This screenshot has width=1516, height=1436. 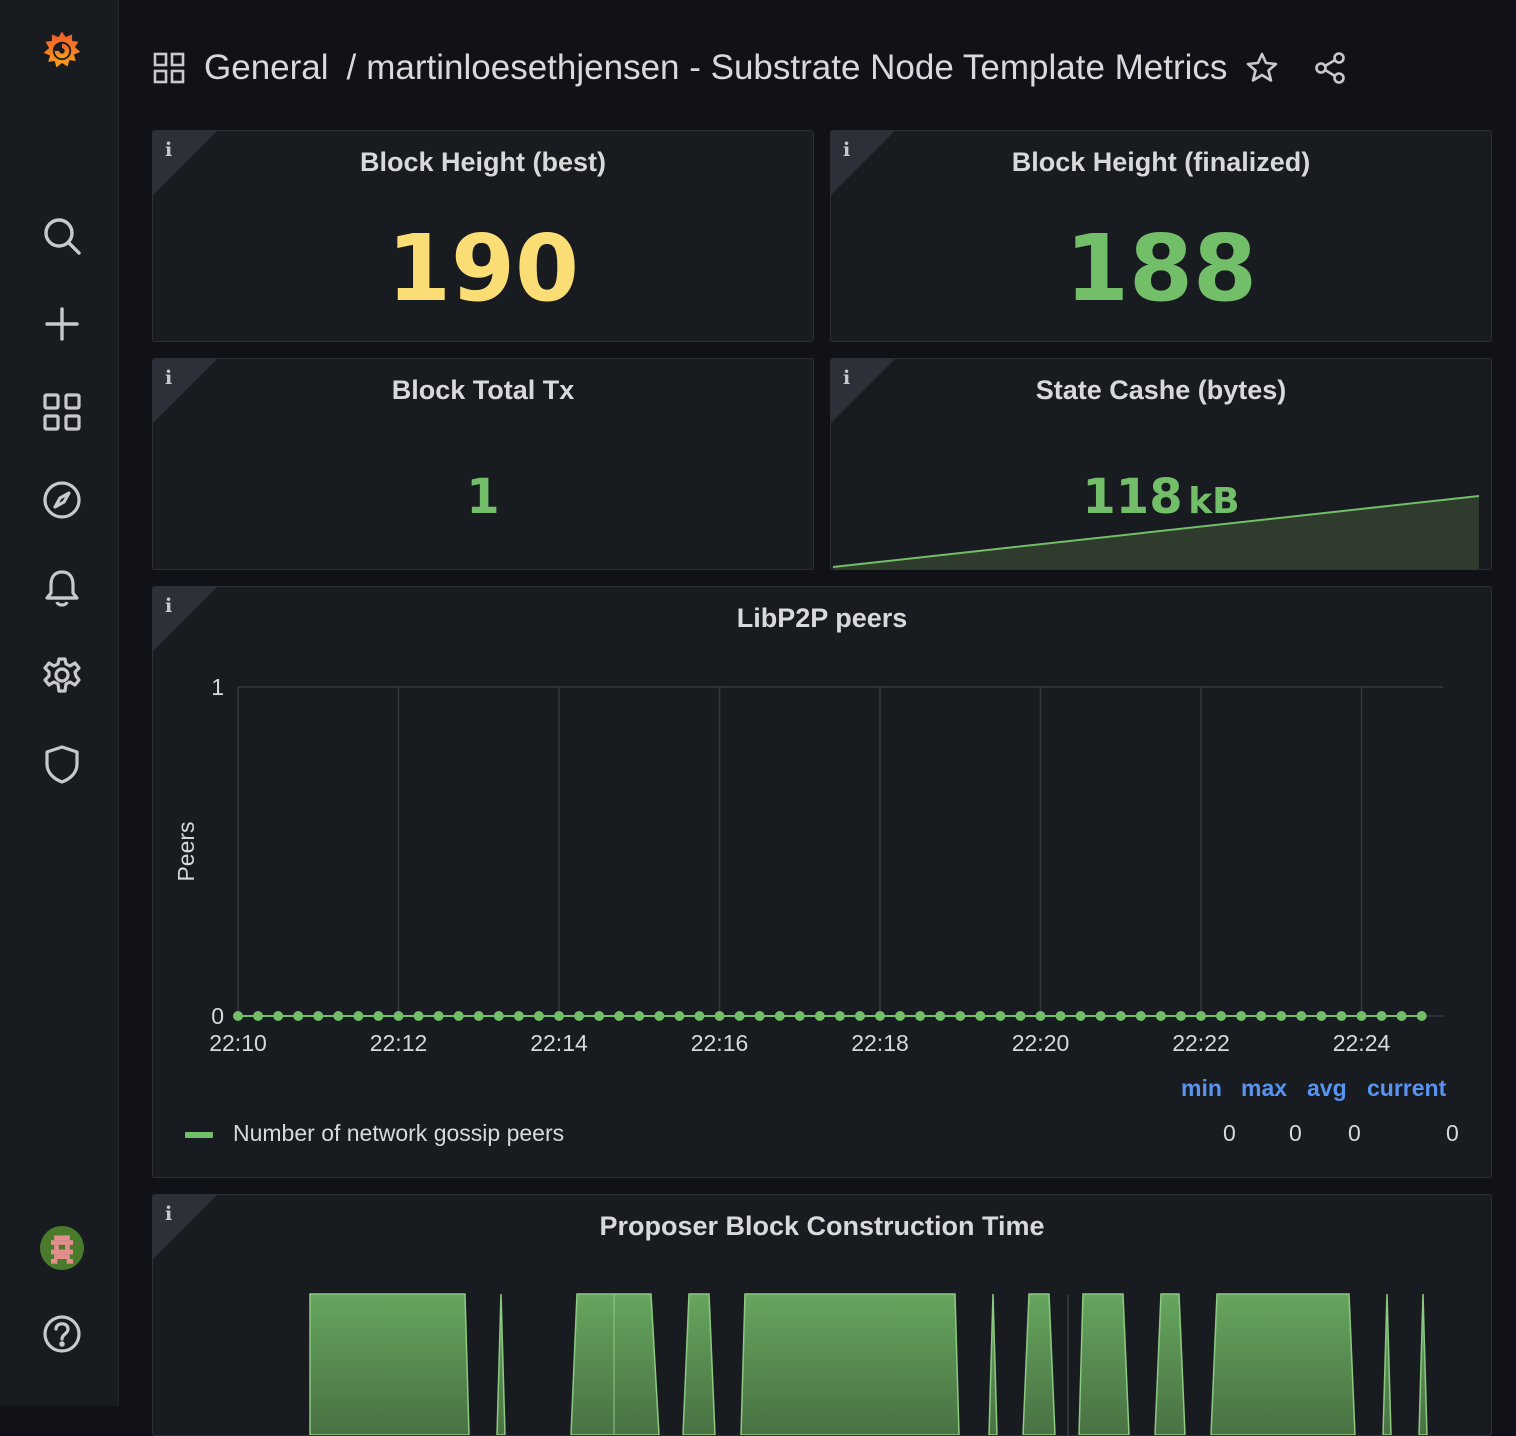 I want to click on x-tick-label: 22:10, so click(x=238, y=1043).